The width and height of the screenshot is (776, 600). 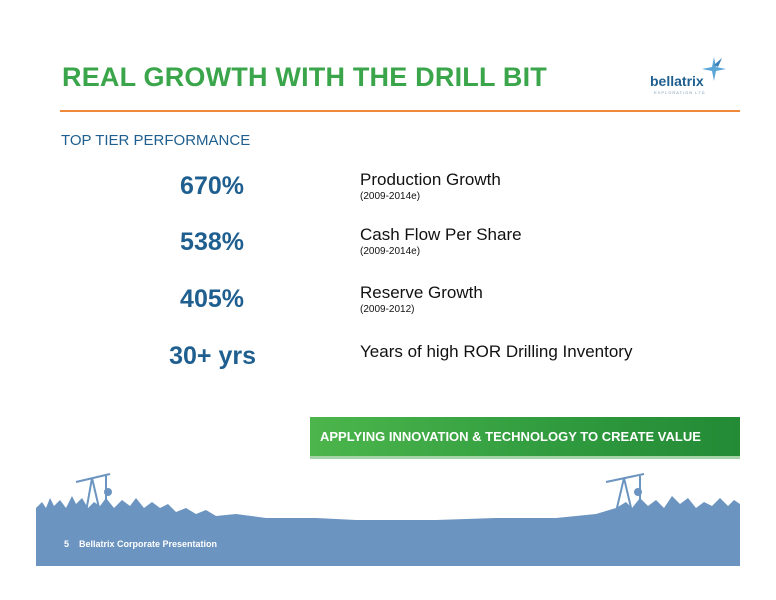 I want to click on metric-value: 405%, so click(x=212, y=299).